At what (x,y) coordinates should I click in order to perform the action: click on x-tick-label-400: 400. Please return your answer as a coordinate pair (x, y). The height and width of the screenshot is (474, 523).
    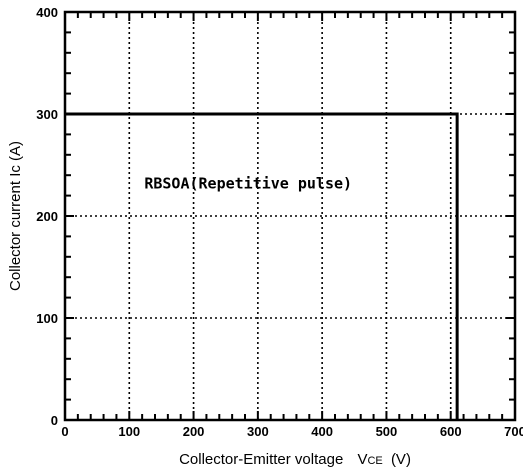
    Looking at the image, I should click on (322, 431).